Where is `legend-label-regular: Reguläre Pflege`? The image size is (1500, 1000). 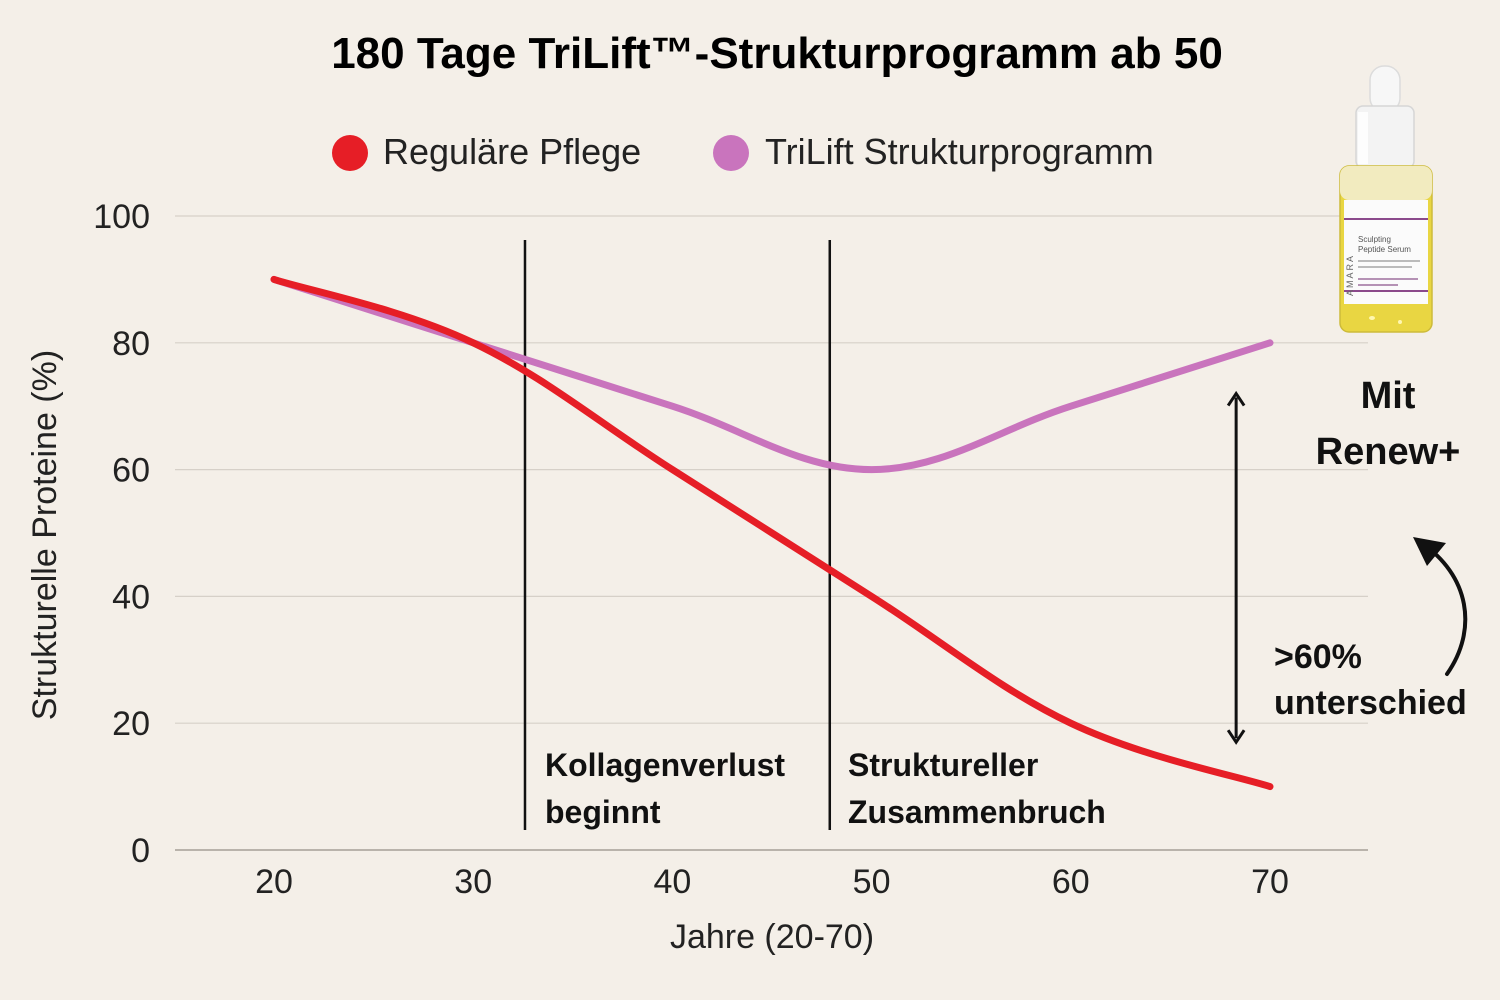
legend-label-regular: Reguläre Pflege is located at coordinates (512, 151).